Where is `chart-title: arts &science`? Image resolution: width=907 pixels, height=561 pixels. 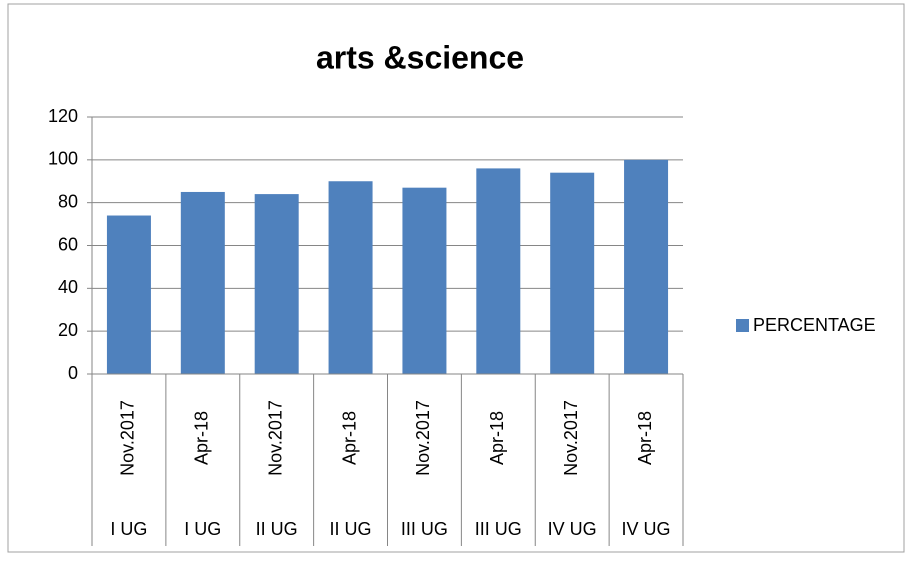
chart-title: arts &science is located at coordinates (420, 57).